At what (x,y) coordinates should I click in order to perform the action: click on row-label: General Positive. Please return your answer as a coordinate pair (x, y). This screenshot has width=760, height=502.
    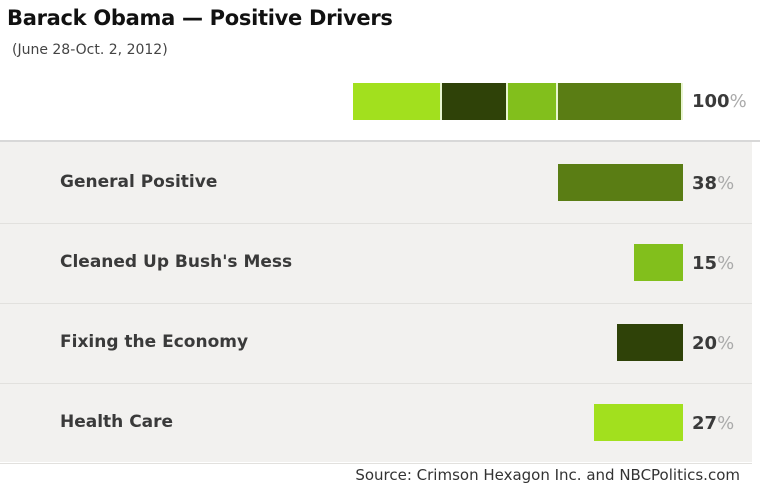
    Looking at the image, I should click on (139, 182).